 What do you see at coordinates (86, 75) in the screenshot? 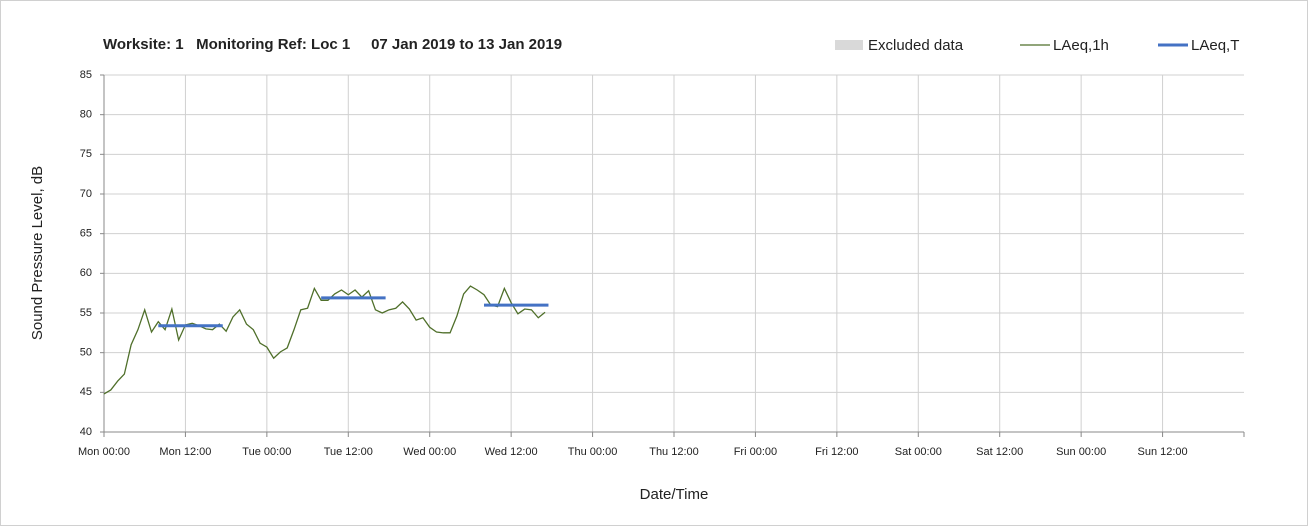
I see `y-tick-label: 85` at bounding box center [86, 75].